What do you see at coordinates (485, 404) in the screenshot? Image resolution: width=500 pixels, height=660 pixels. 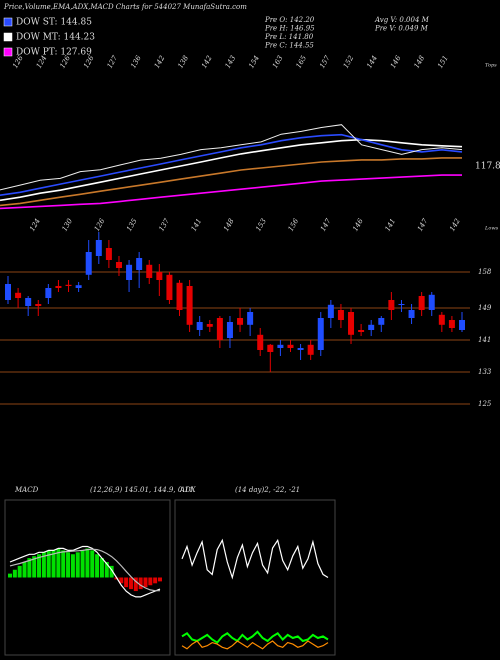 I see `y-tick-label: 125` at bounding box center [485, 404].